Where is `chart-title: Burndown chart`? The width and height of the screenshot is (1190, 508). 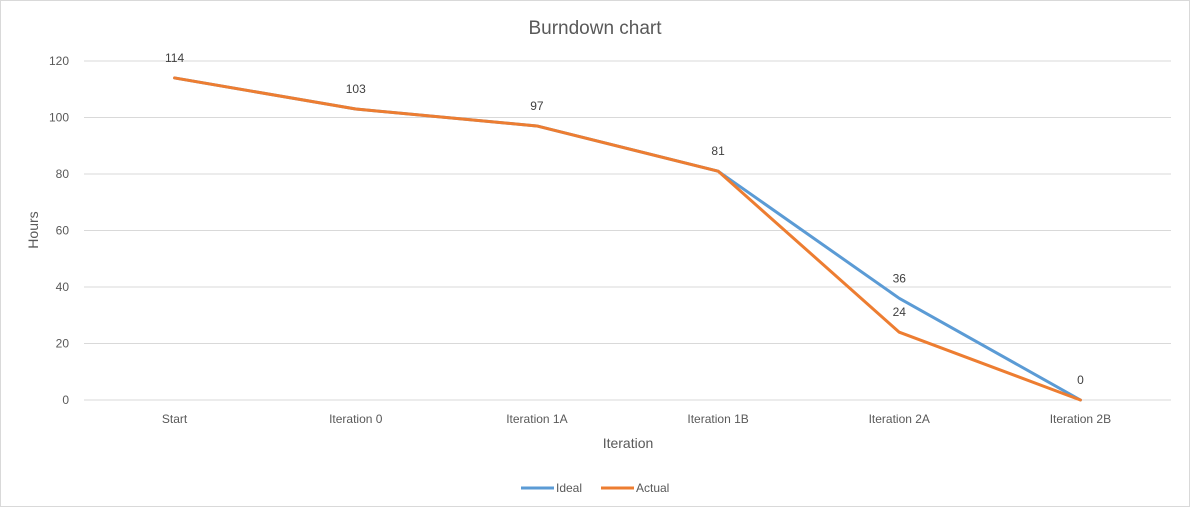
chart-title: Burndown chart is located at coordinates (595, 28).